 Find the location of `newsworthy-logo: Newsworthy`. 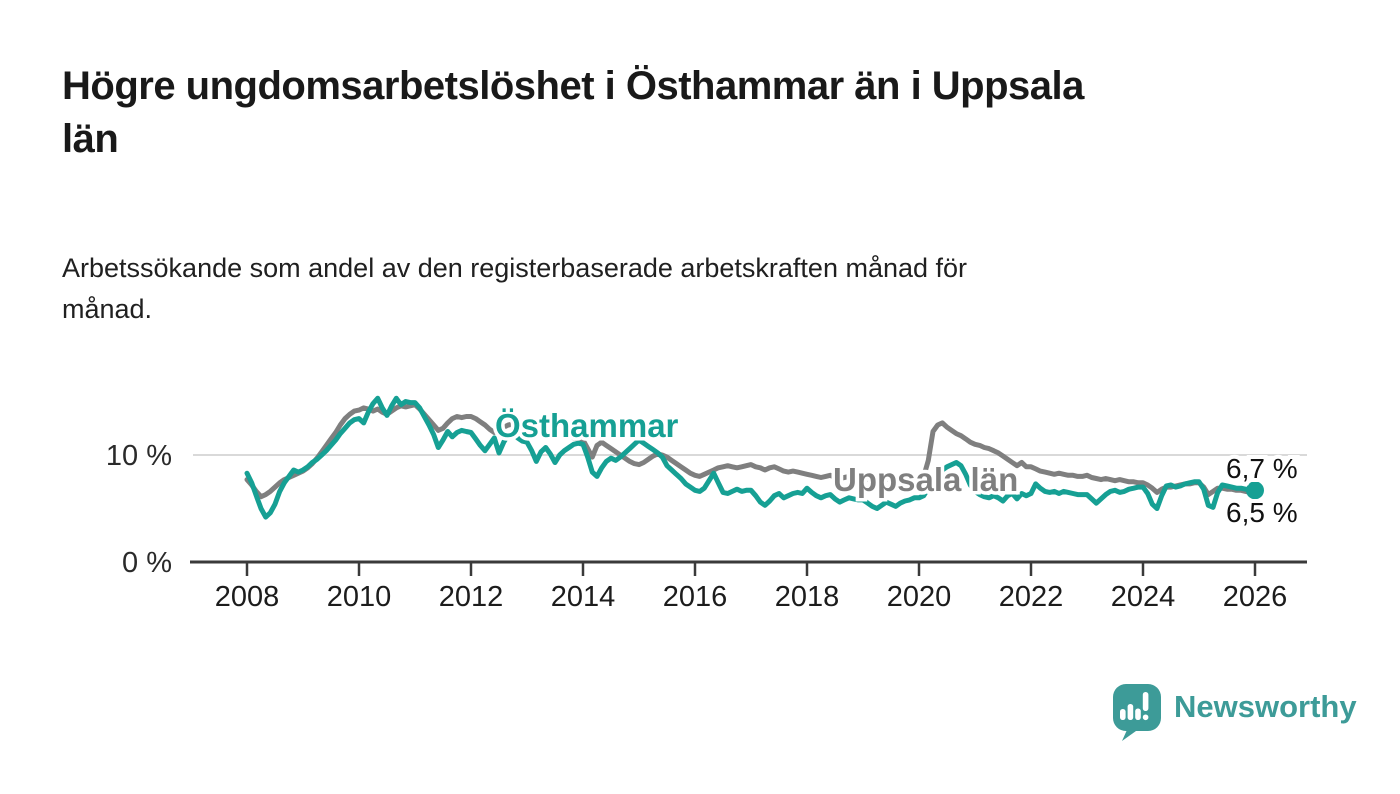

newsworthy-logo: Newsworthy is located at coordinates (1235, 713).